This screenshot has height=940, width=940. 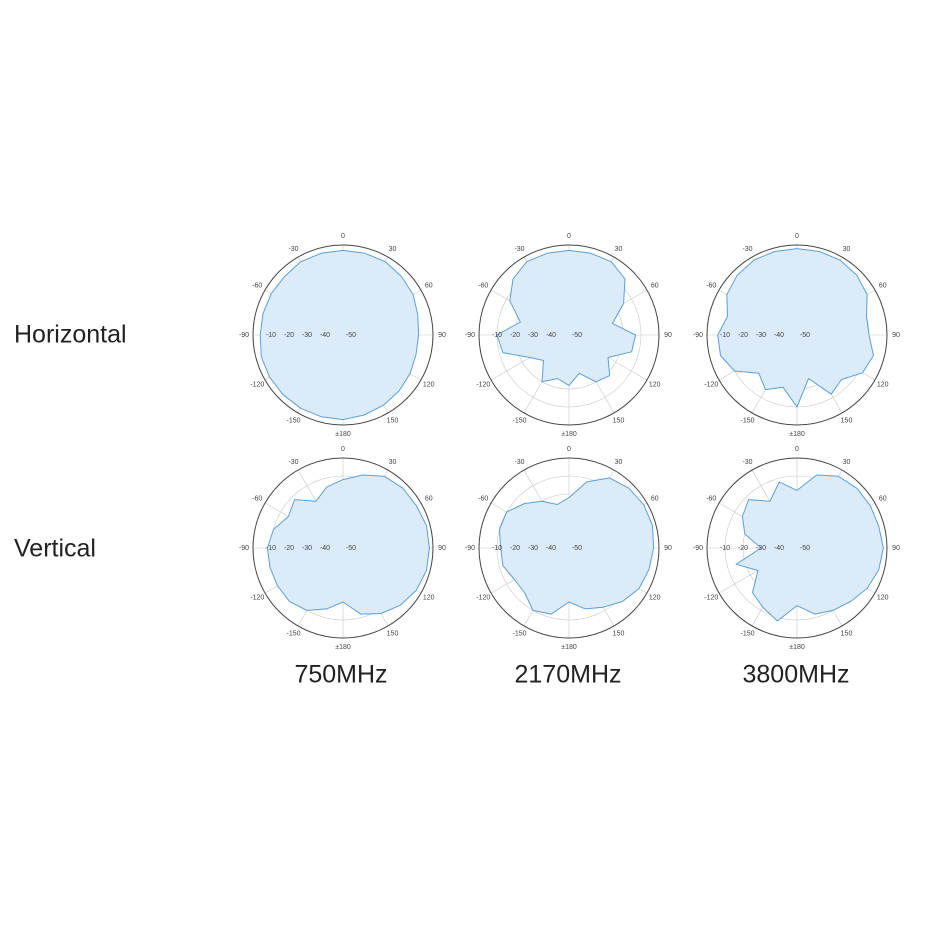 I want to click on row-label: Horizontal, so click(x=70, y=335).